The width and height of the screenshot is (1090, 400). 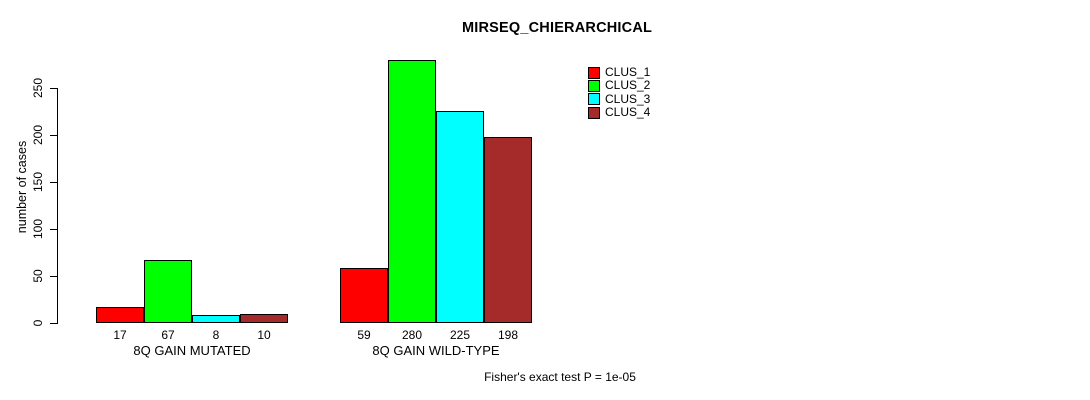 What do you see at coordinates (216, 335) in the screenshot?
I see `bar-value-label: 8` at bounding box center [216, 335].